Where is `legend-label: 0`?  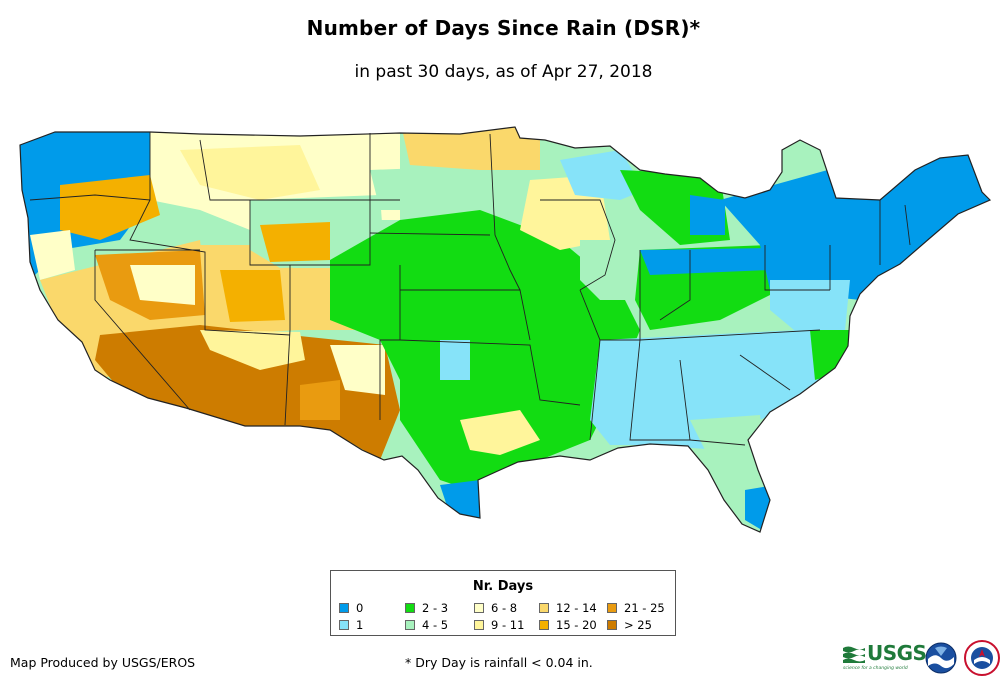
legend-label: 0 is located at coordinates (360, 608).